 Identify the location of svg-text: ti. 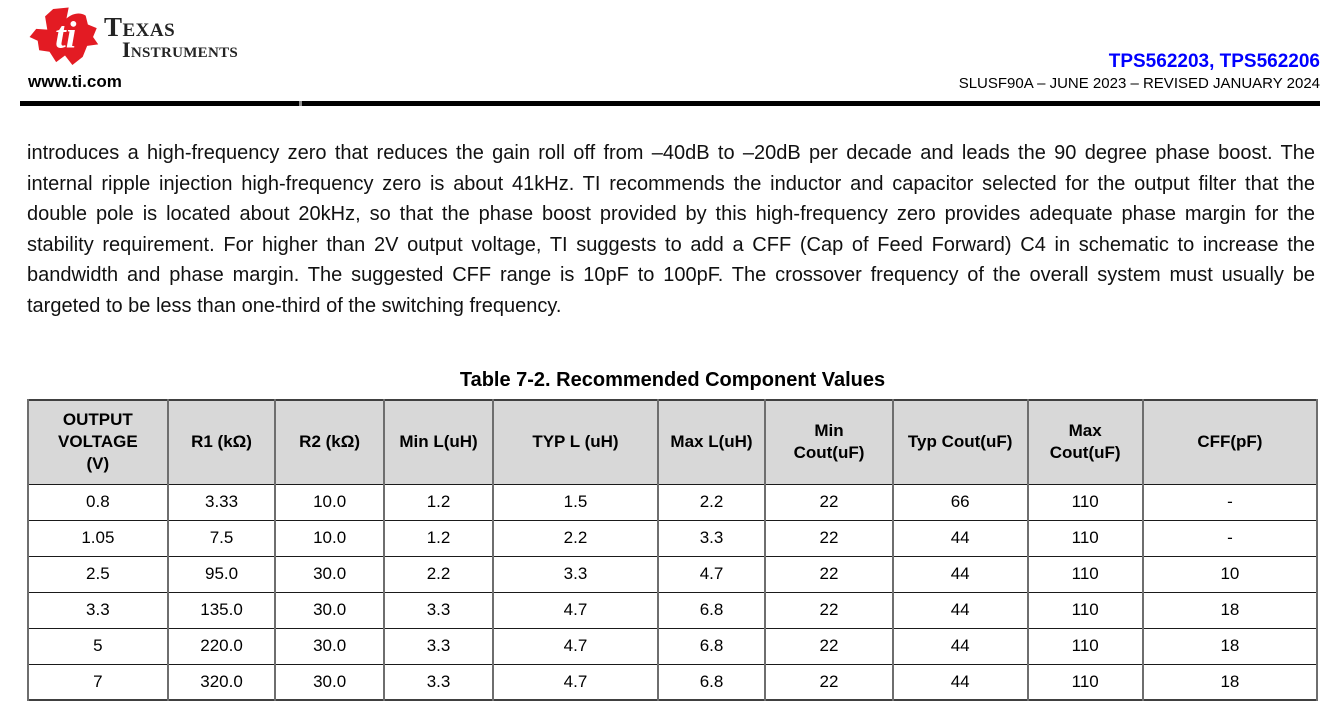
(66, 35).